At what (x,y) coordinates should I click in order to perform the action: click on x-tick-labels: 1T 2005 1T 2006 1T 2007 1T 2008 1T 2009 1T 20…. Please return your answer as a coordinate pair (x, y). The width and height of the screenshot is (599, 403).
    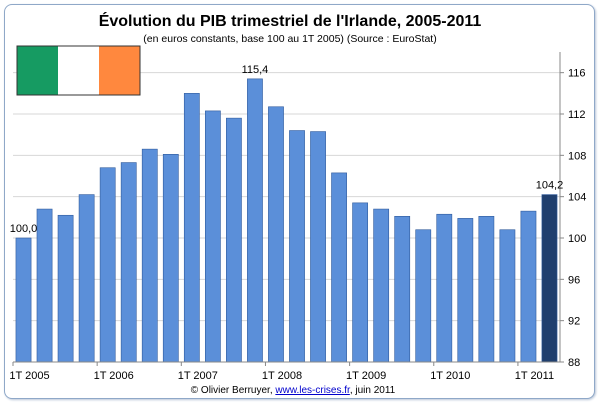
    Looking at the image, I should click on (281, 372).